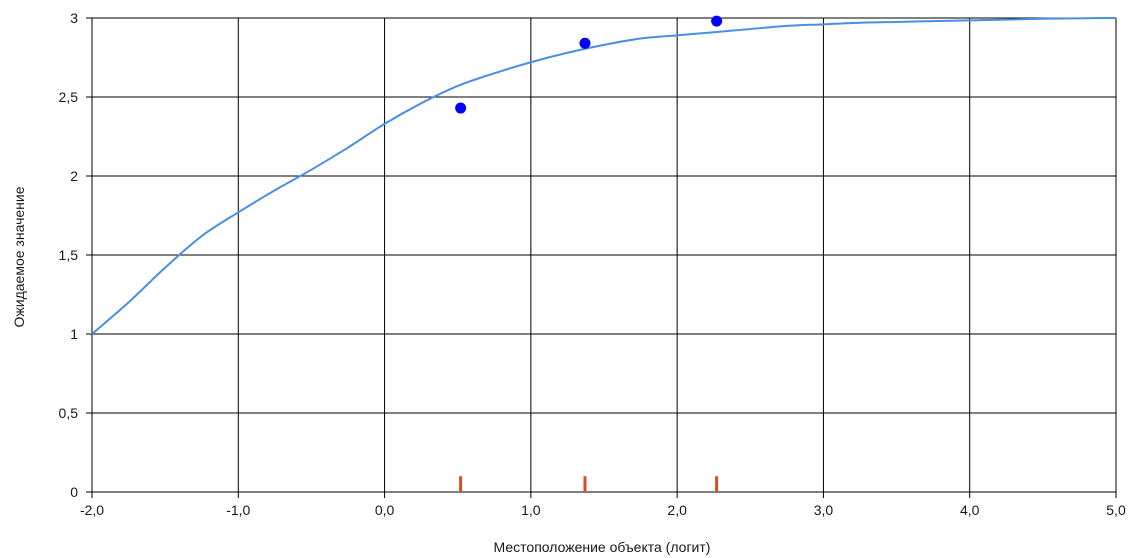 This screenshot has width=1132, height=558. Describe the element at coordinates (970, 510) in the screenshot. I see `x-tick-label: 4,0` at that location.